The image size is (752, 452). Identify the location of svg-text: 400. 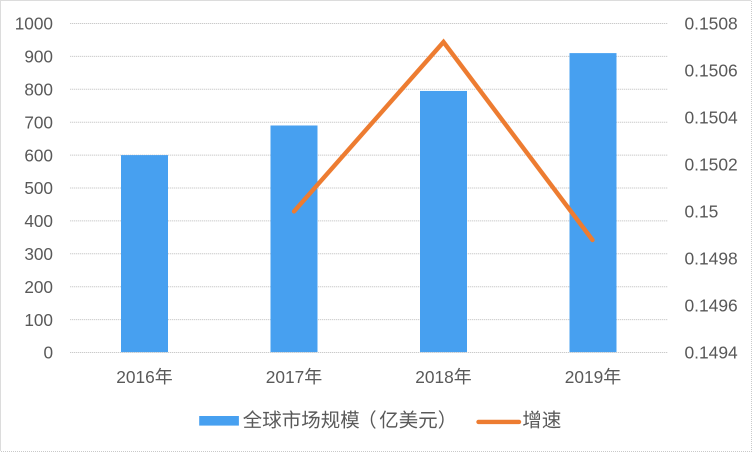
(38, 221).